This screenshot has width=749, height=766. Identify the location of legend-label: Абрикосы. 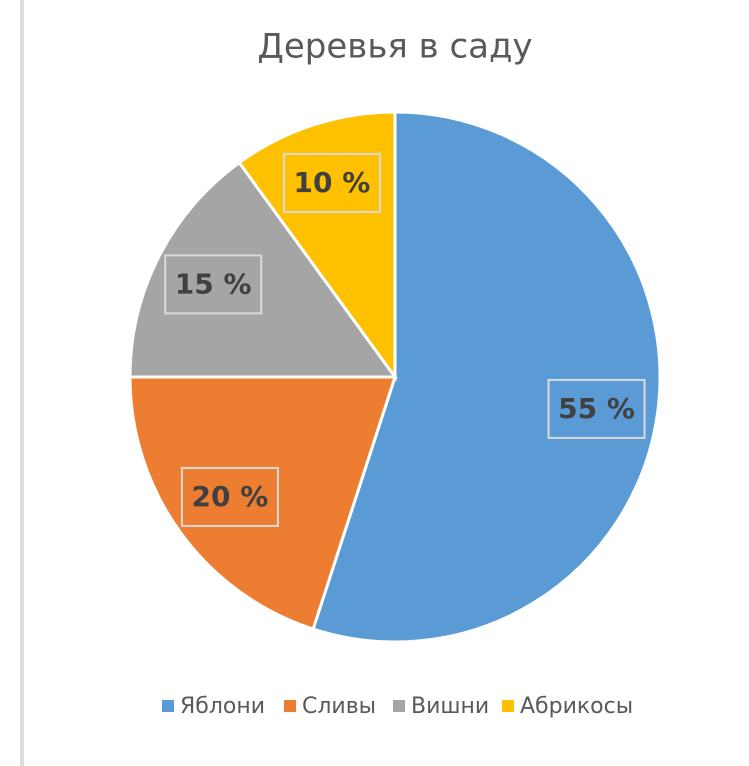
(576, 706).